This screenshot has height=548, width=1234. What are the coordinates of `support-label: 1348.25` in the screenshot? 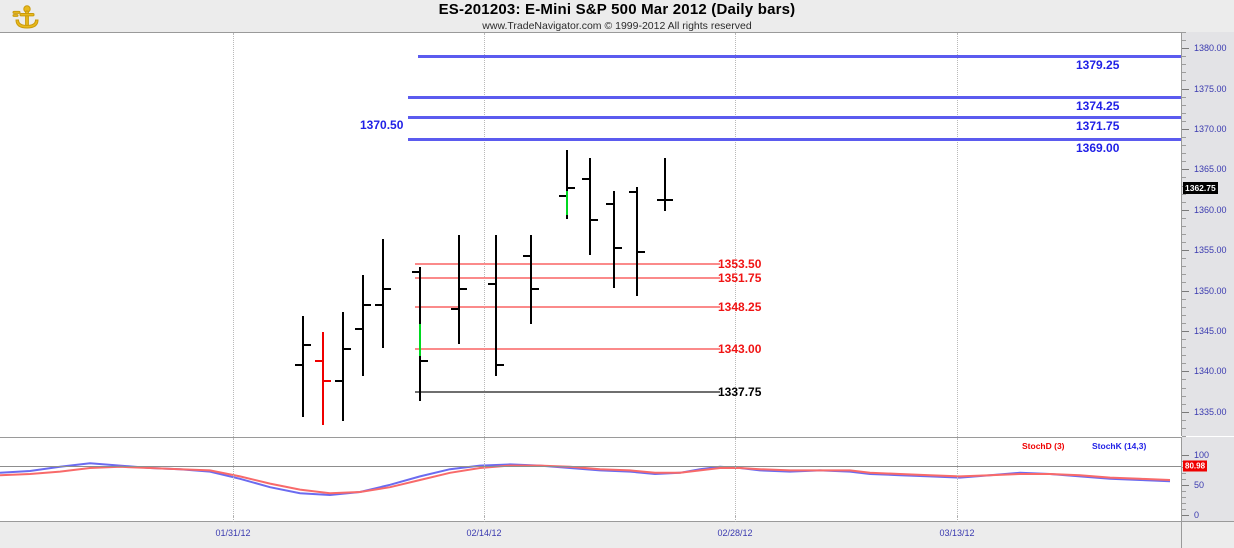 It's located at (740, 306).